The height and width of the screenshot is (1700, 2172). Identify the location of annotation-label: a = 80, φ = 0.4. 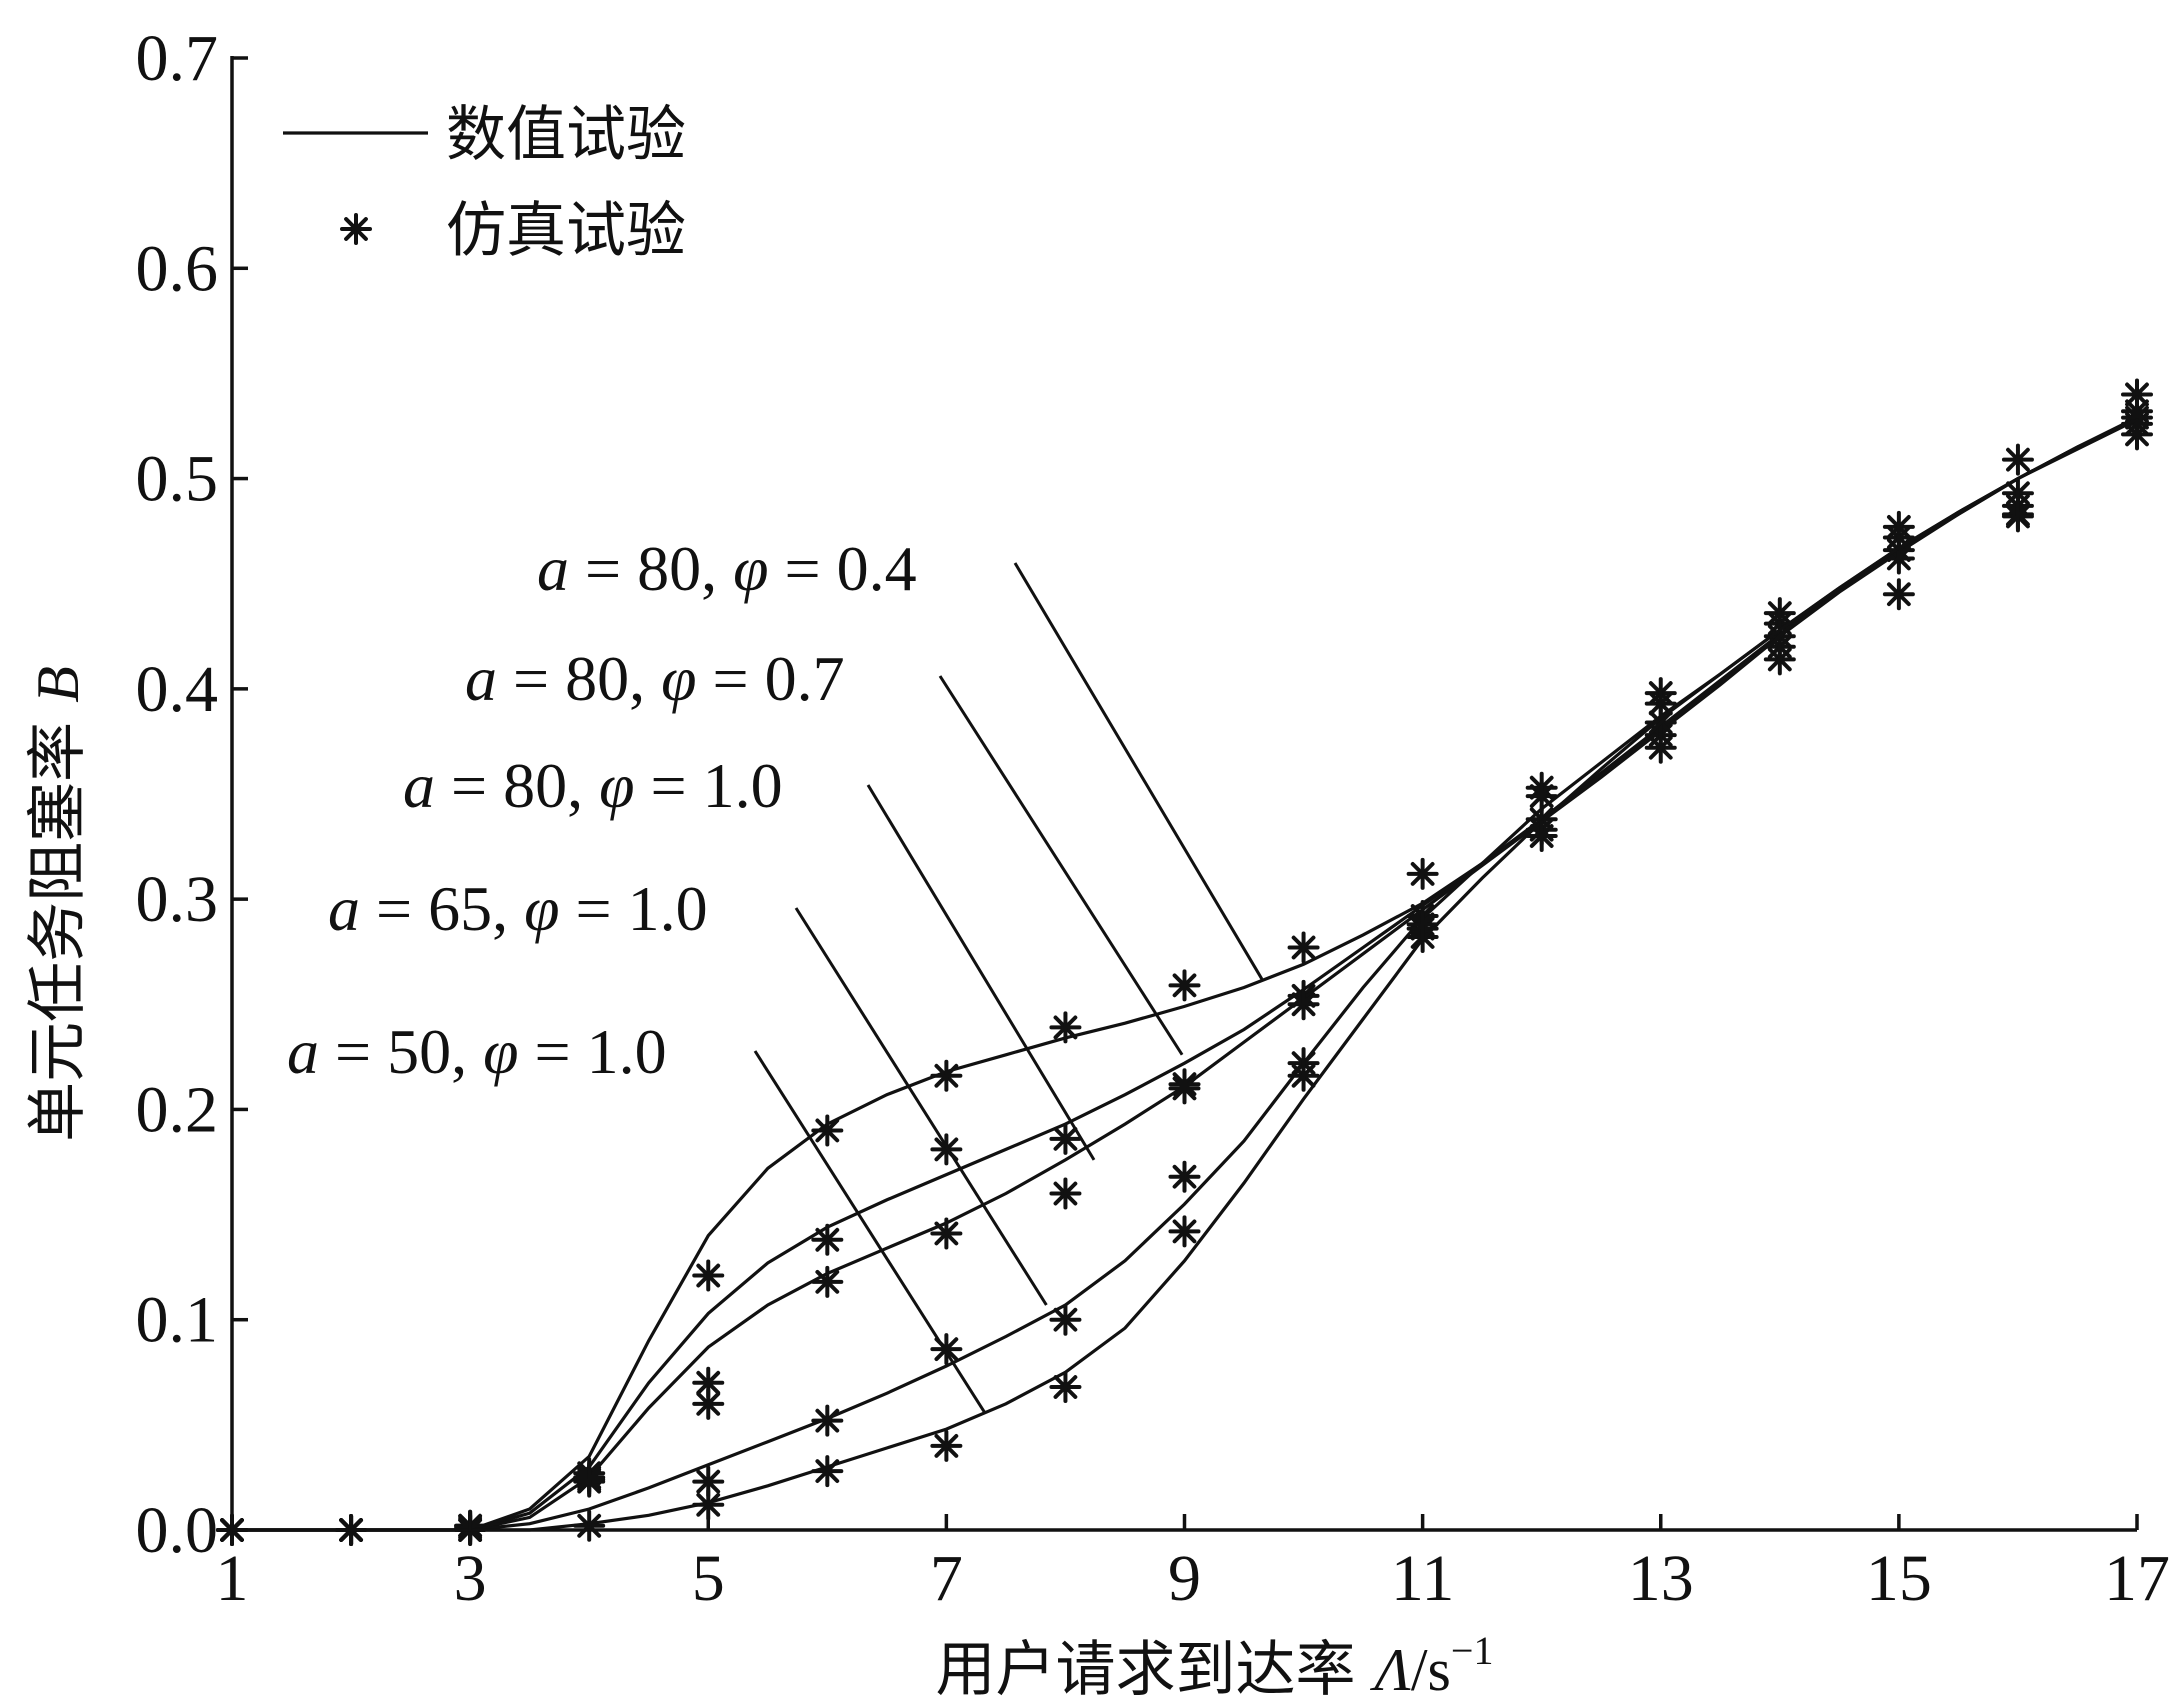
(727, 568).